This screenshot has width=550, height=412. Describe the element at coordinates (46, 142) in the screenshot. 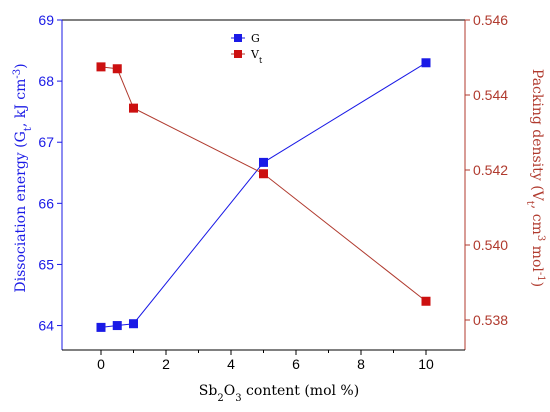

I see `left-y-tick-label: 67` at that location.